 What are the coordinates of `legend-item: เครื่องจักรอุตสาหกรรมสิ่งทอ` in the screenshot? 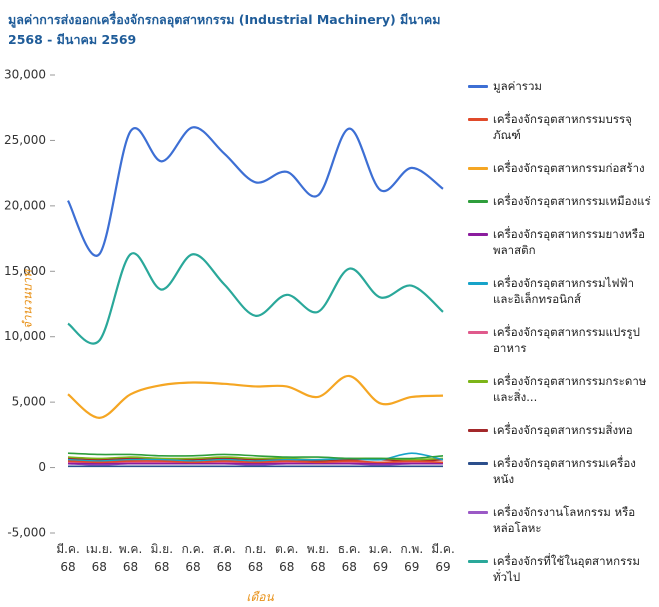 It's located at (562, 430).